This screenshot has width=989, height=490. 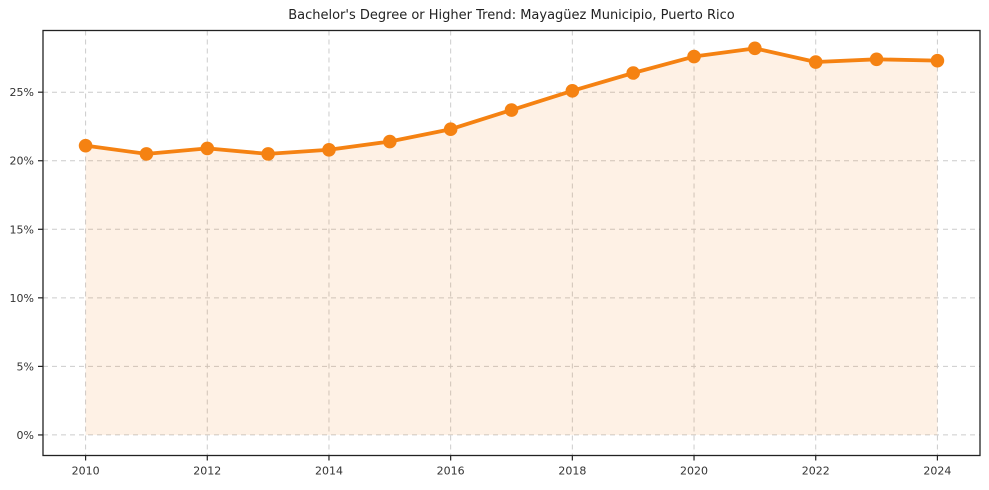 What do you see at coordinates (25, 435) in the screenshot?
I see `y-tick-label: 0%` at bounding box center [25, 435].